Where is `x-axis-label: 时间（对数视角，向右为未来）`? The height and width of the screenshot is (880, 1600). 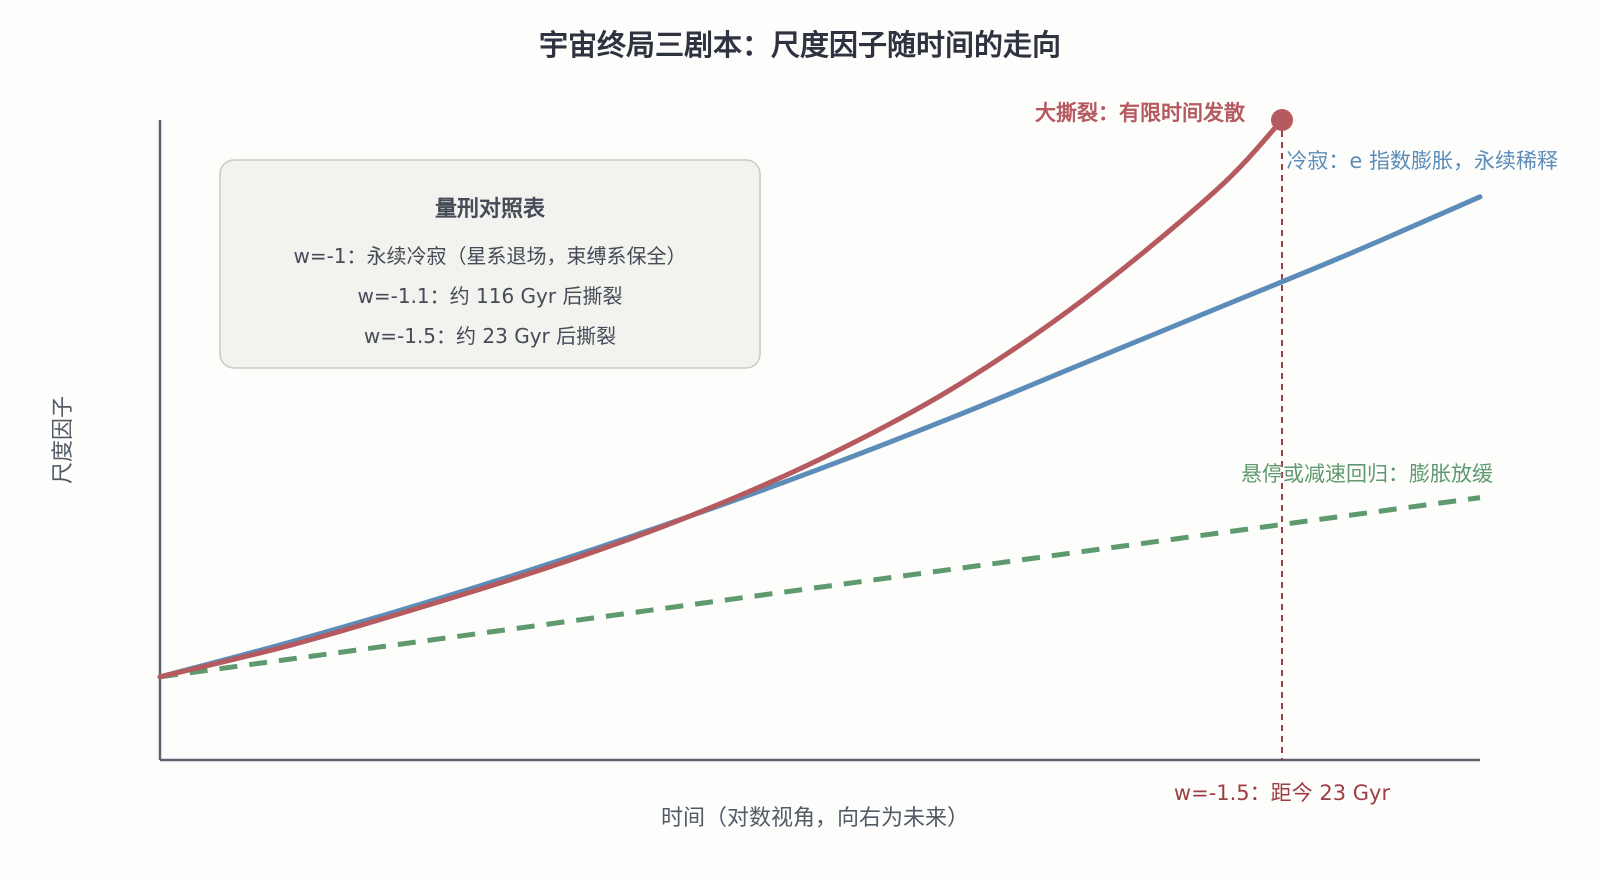
x-axis-label: 时间（对数视角，向右为未来） is located at coordinates (815, 818).